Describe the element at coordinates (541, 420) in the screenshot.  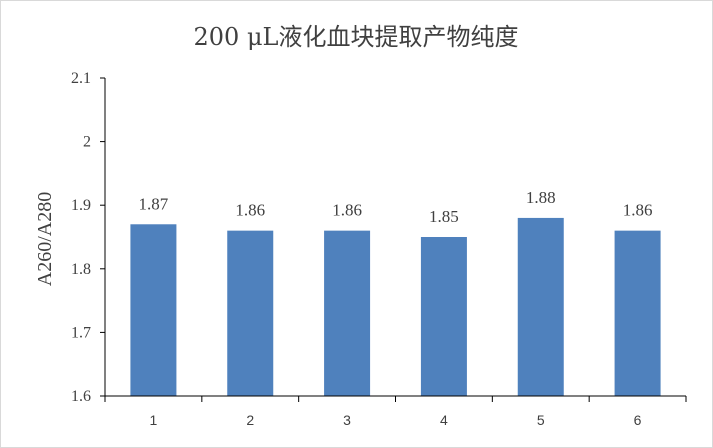
I see `x-tick-label: 5` at that location.